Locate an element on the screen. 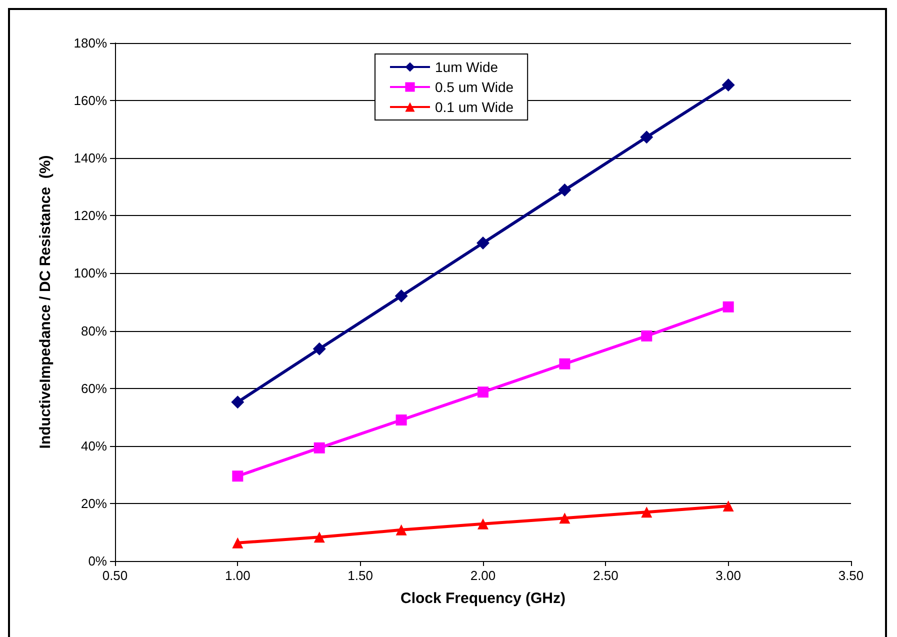 This screenshot has height=637, width=897. x-axis-title: Clock Frequency (GHz) is located at coordinates (483, 598).